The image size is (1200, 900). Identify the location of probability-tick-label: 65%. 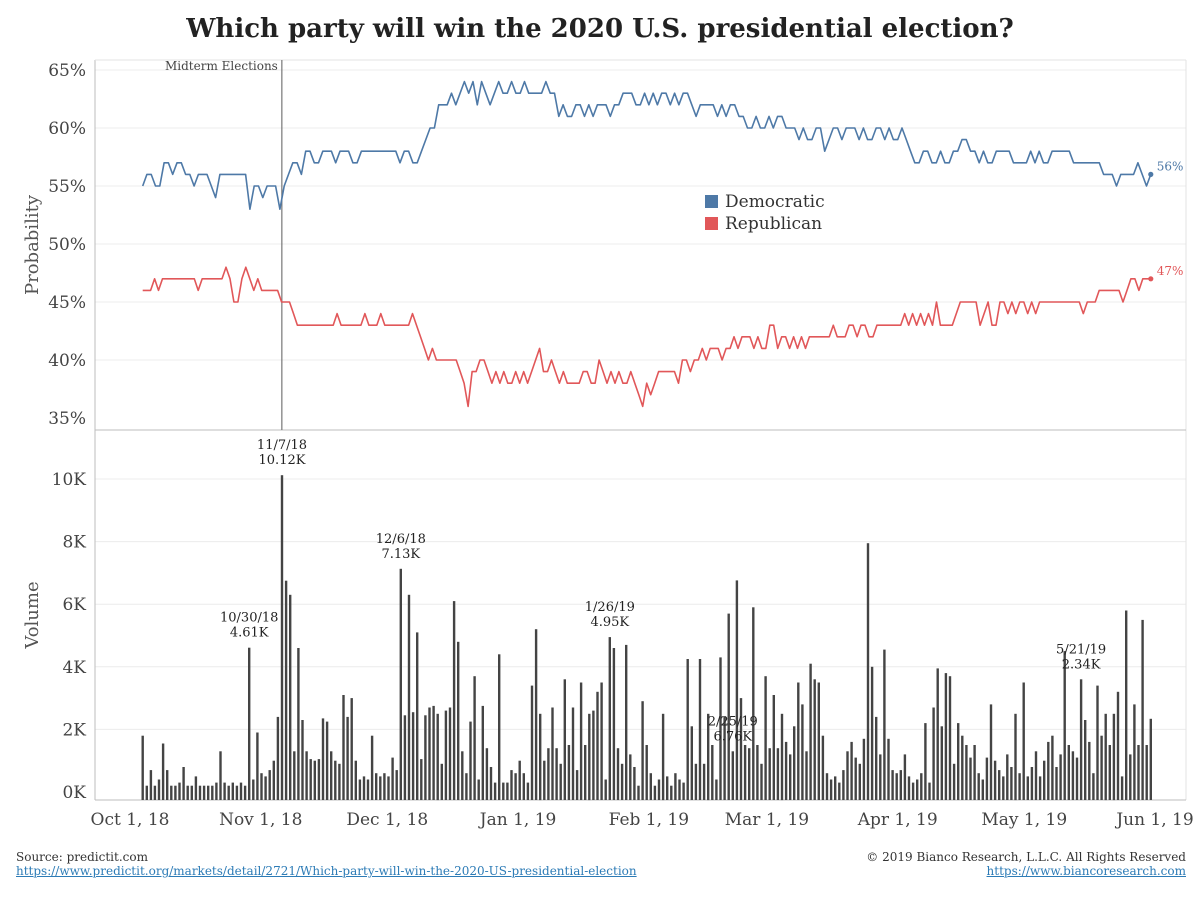
(67, 71).